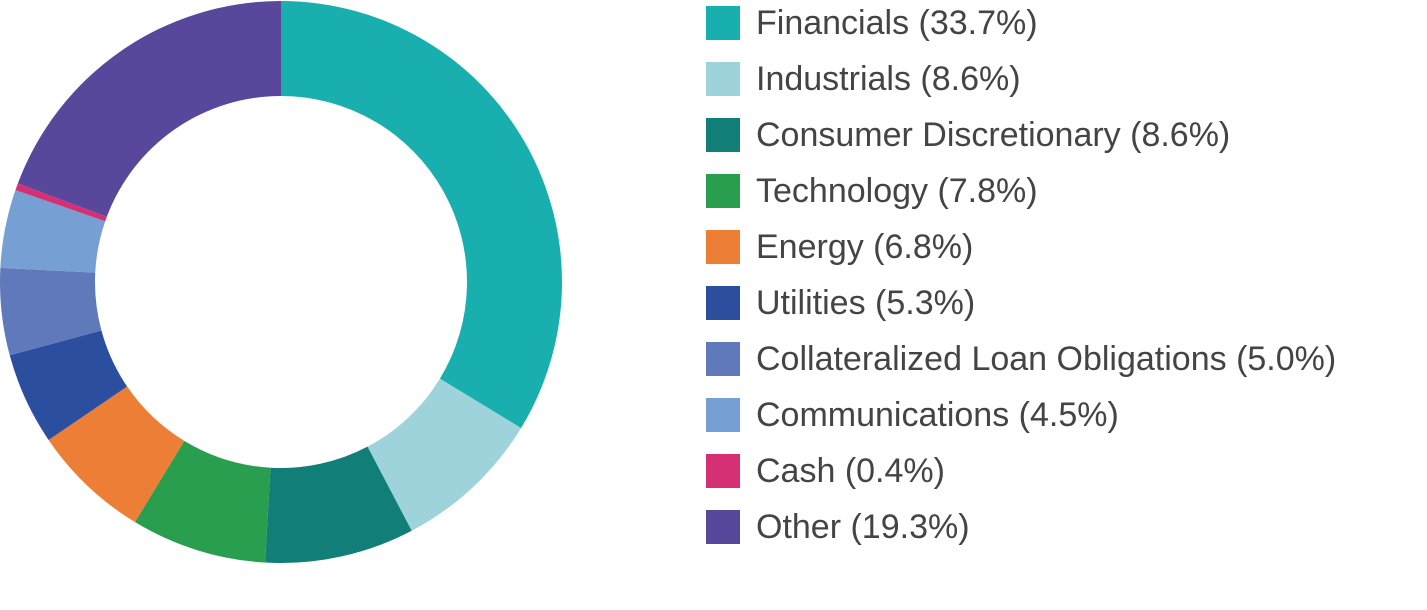 This screenshot has height=610, width=1427. I want to click on legend-label: Cash (0.4%), so click(850, 471).